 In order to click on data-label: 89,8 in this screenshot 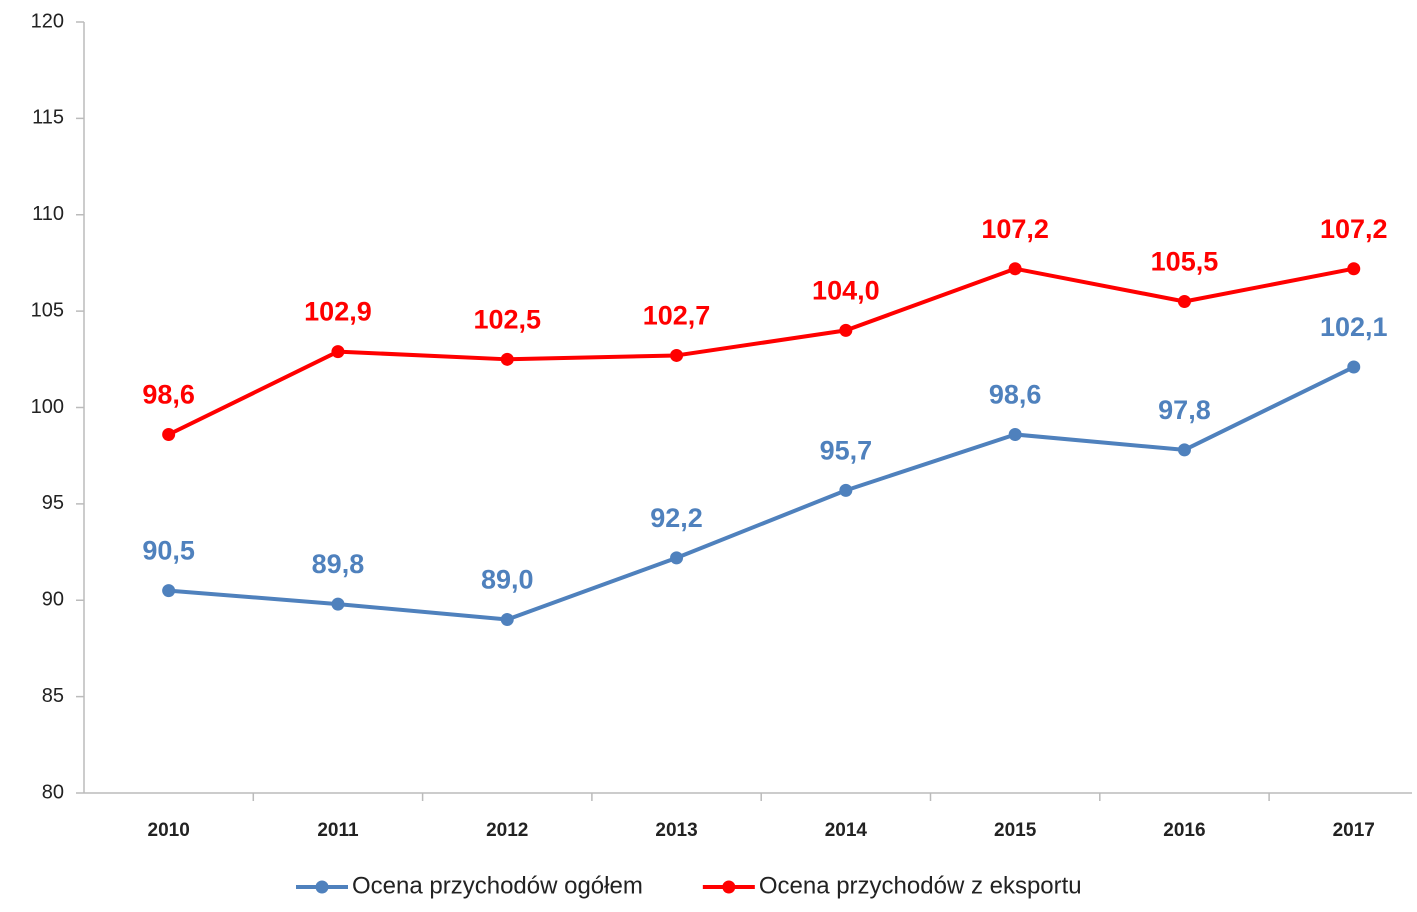, I will do `click(338, 564)`.